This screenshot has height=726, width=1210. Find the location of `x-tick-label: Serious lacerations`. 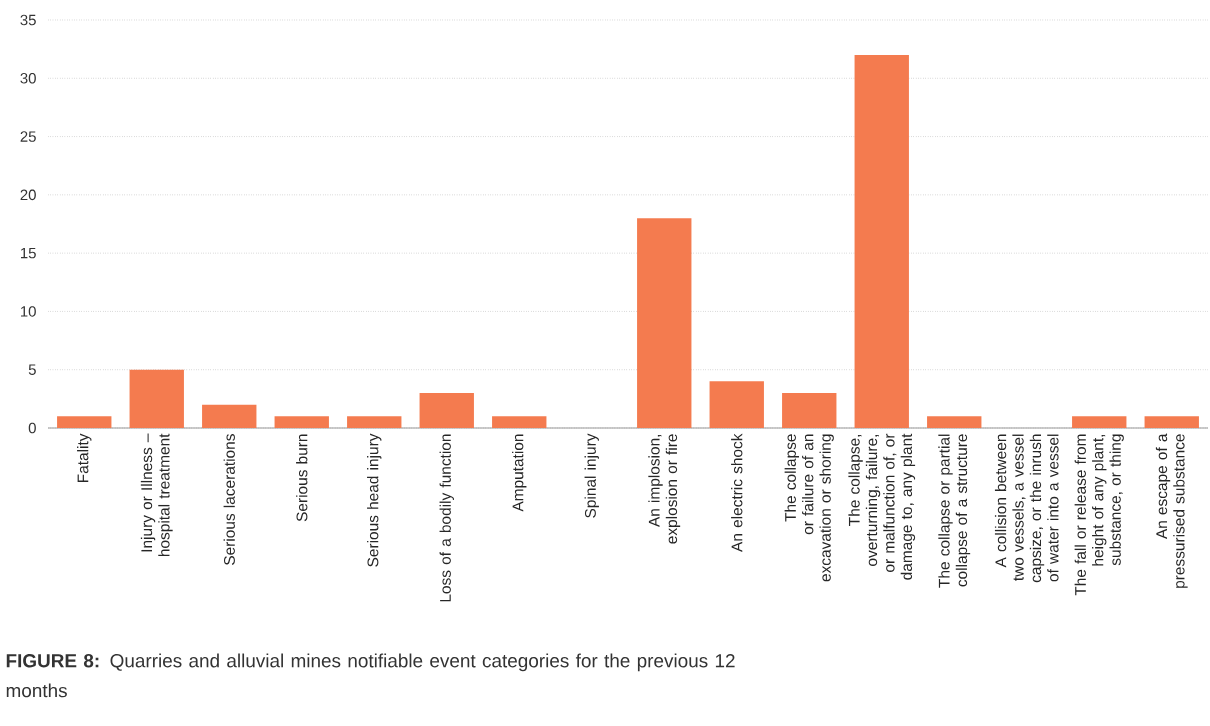

x-tick-label: Serious lacerations is located at coordinates (229, 499).